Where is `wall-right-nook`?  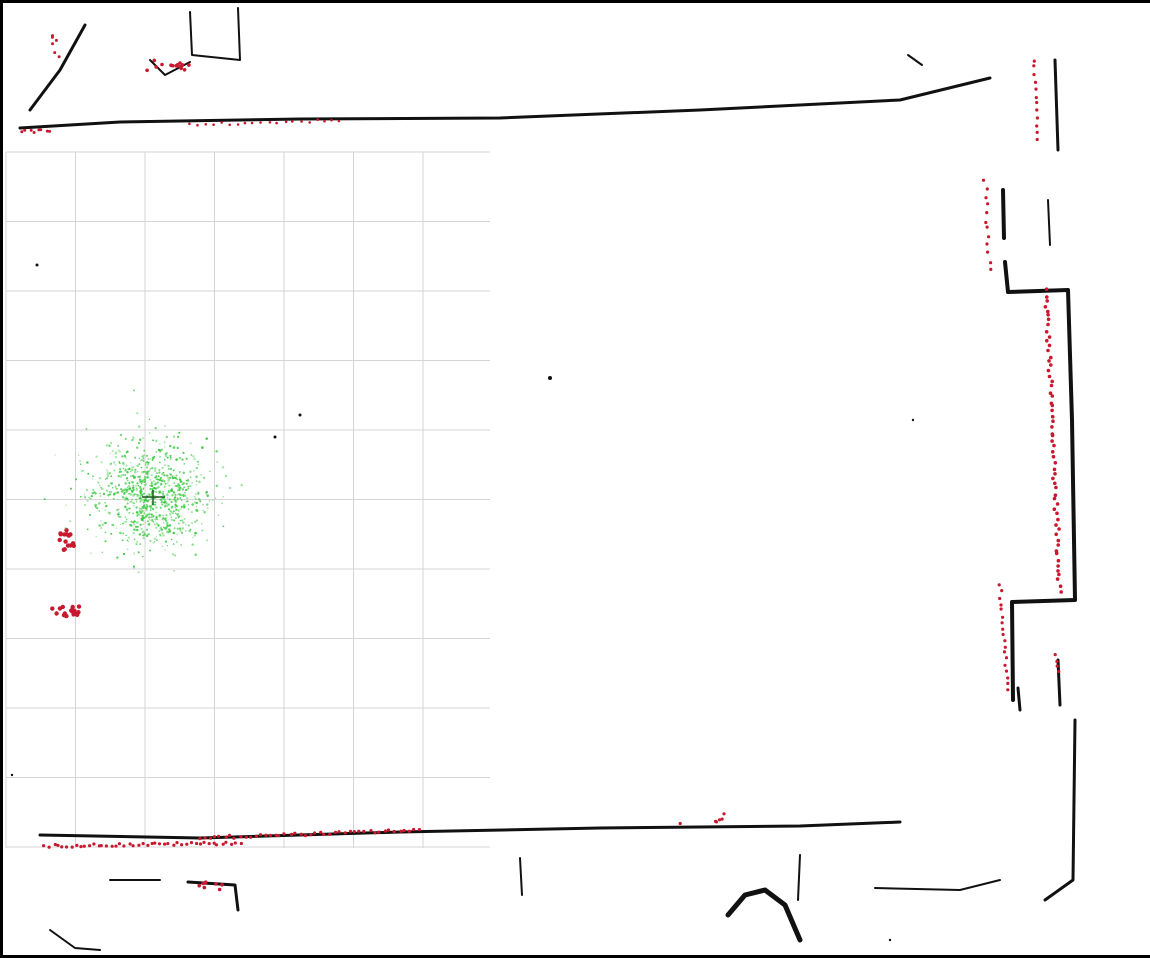
wall-right-nook is located at coordinates (1003, 214).